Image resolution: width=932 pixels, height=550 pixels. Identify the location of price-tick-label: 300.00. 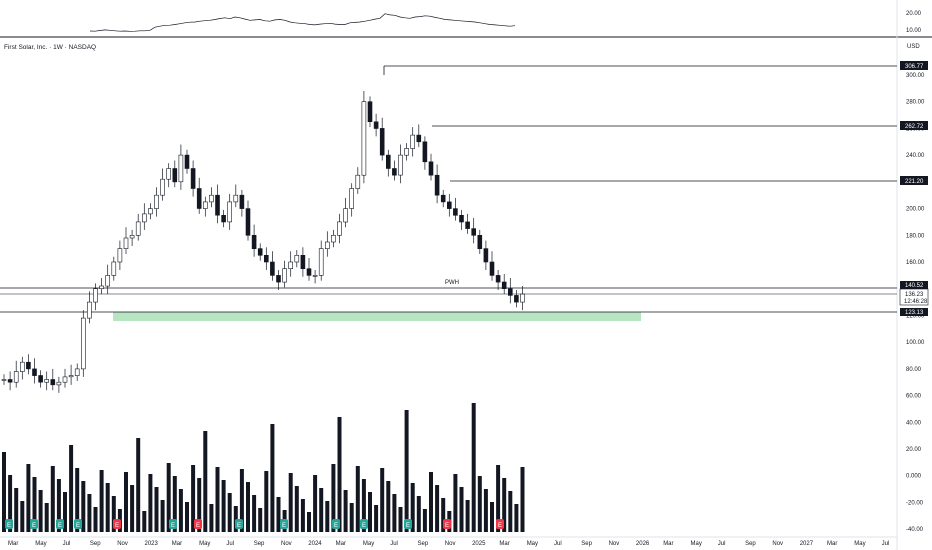
(915, 76).